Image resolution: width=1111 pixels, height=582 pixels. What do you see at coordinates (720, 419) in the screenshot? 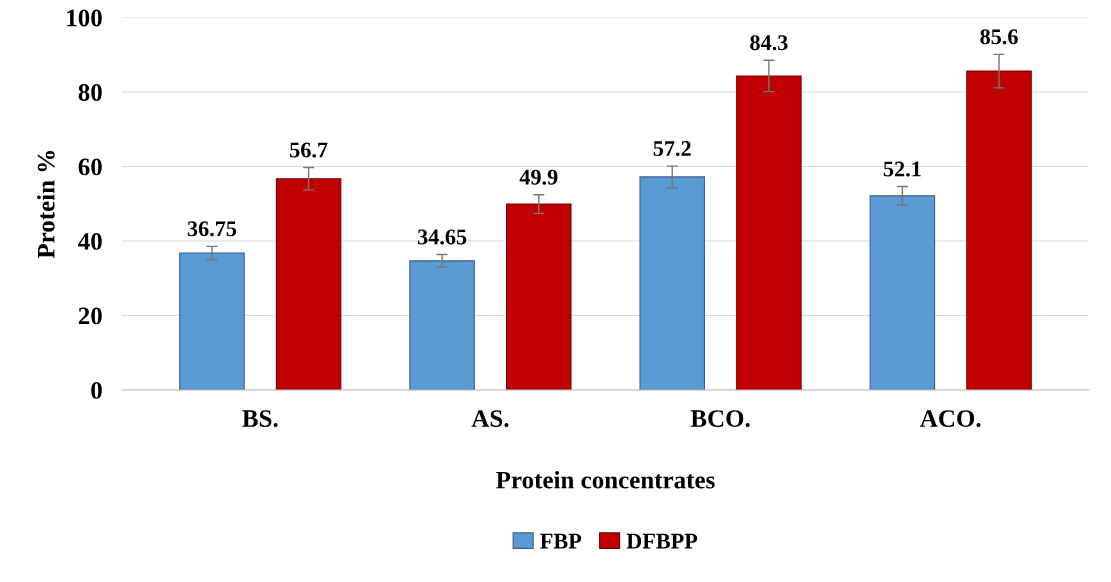
I see `x-tick-label: BCO.` at bounding box center [720, 419].